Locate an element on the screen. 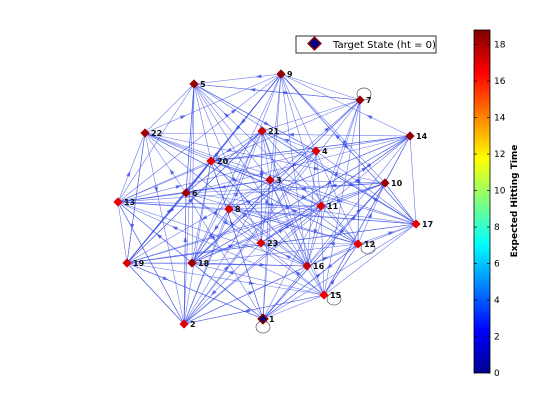  target-marker-icon is located at coordinates (314, 43).